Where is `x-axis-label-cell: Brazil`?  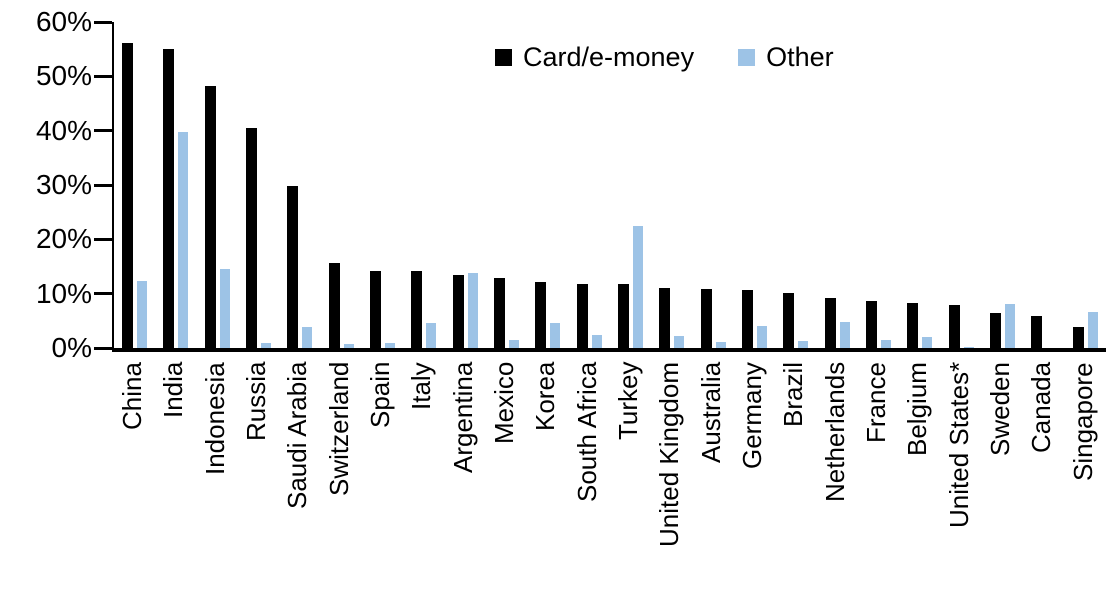
x-axis-label-cell: Brazil is located at coordinates (793, 476).